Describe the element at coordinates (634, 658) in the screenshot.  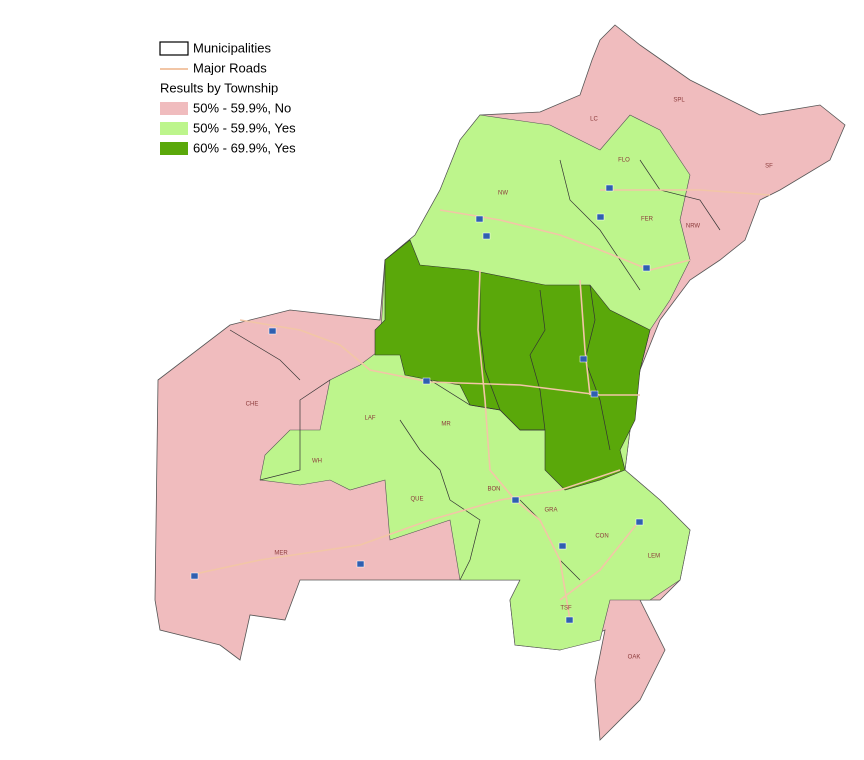
I see `township-label: OAK` at that location.